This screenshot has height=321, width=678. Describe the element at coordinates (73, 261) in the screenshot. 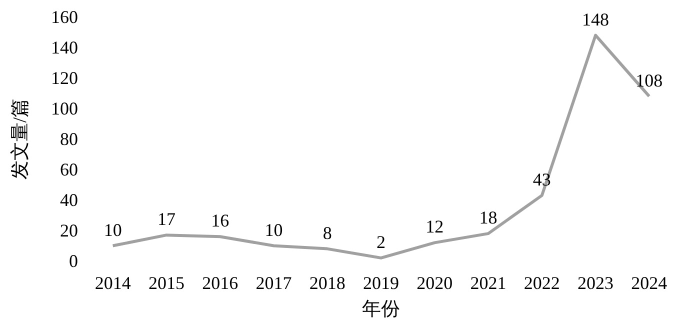

I see `y-tick-label: 0` at that location.